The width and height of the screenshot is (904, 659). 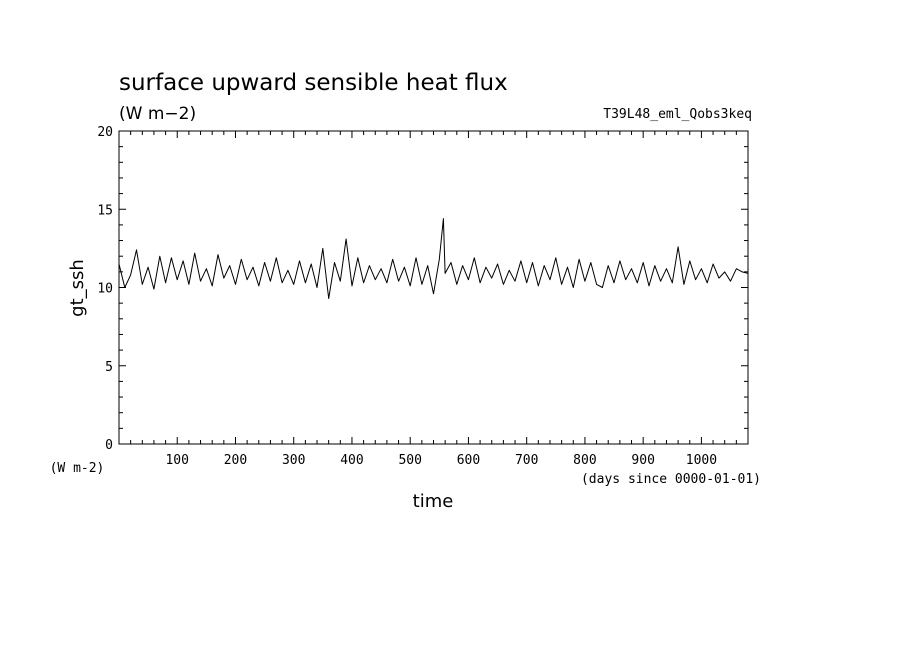 What do you see at coordinates (677, 114) in the screenshot?
I see `run-label: T39L48_eml_Qobs3keq` at bounding box center [677, 114].